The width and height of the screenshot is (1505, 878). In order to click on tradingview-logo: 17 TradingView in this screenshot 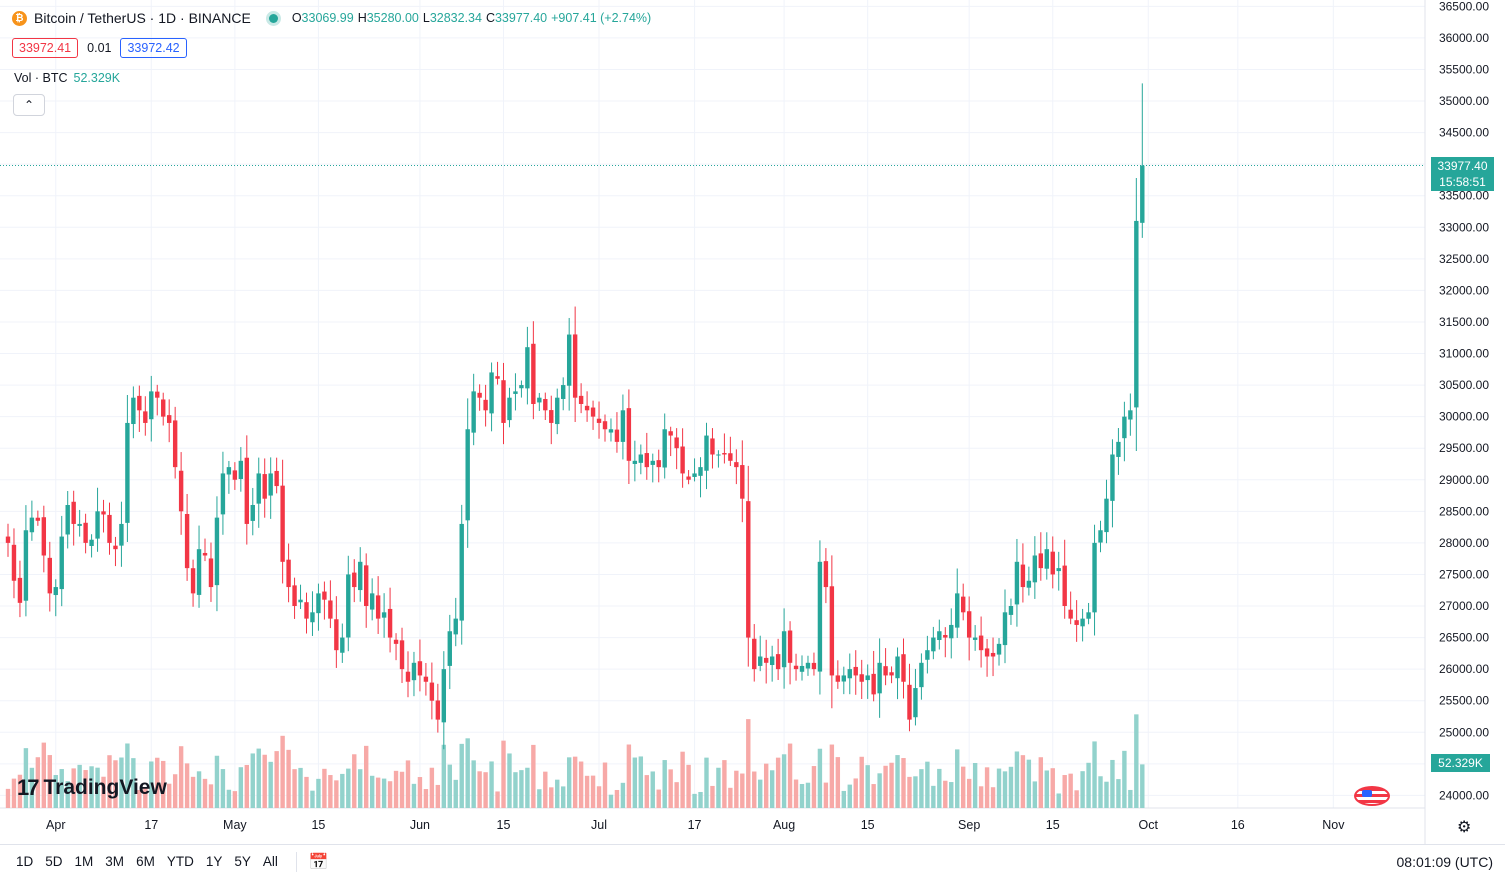, I will do `click(92, 788)`.